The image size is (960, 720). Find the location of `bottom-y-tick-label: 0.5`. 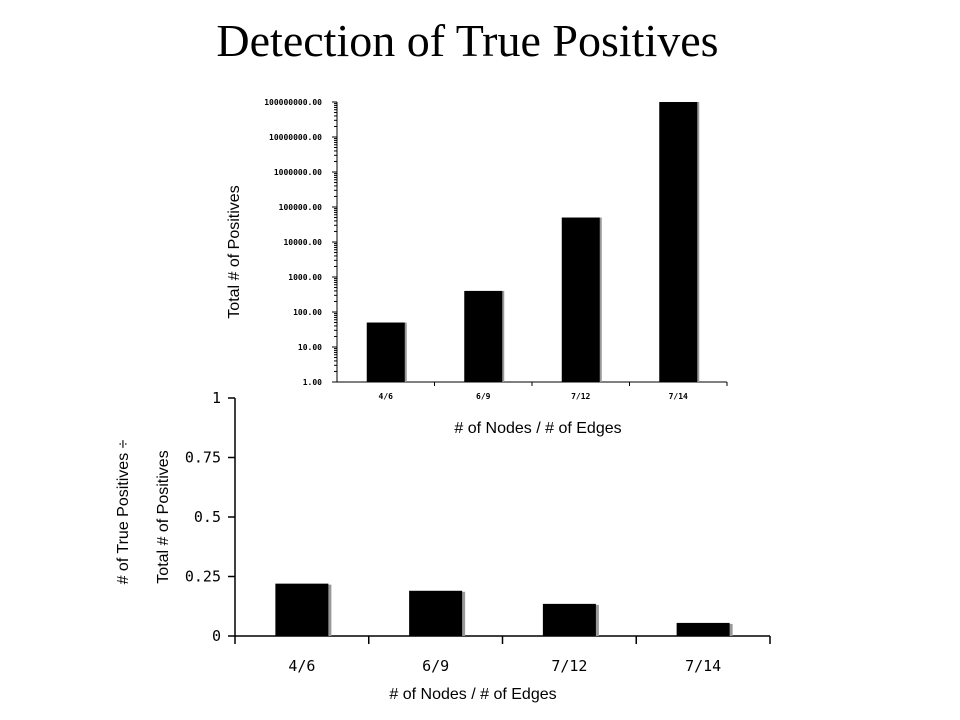

bottom-y-tick-label: 0.5 is located at coordinates (207, 517).